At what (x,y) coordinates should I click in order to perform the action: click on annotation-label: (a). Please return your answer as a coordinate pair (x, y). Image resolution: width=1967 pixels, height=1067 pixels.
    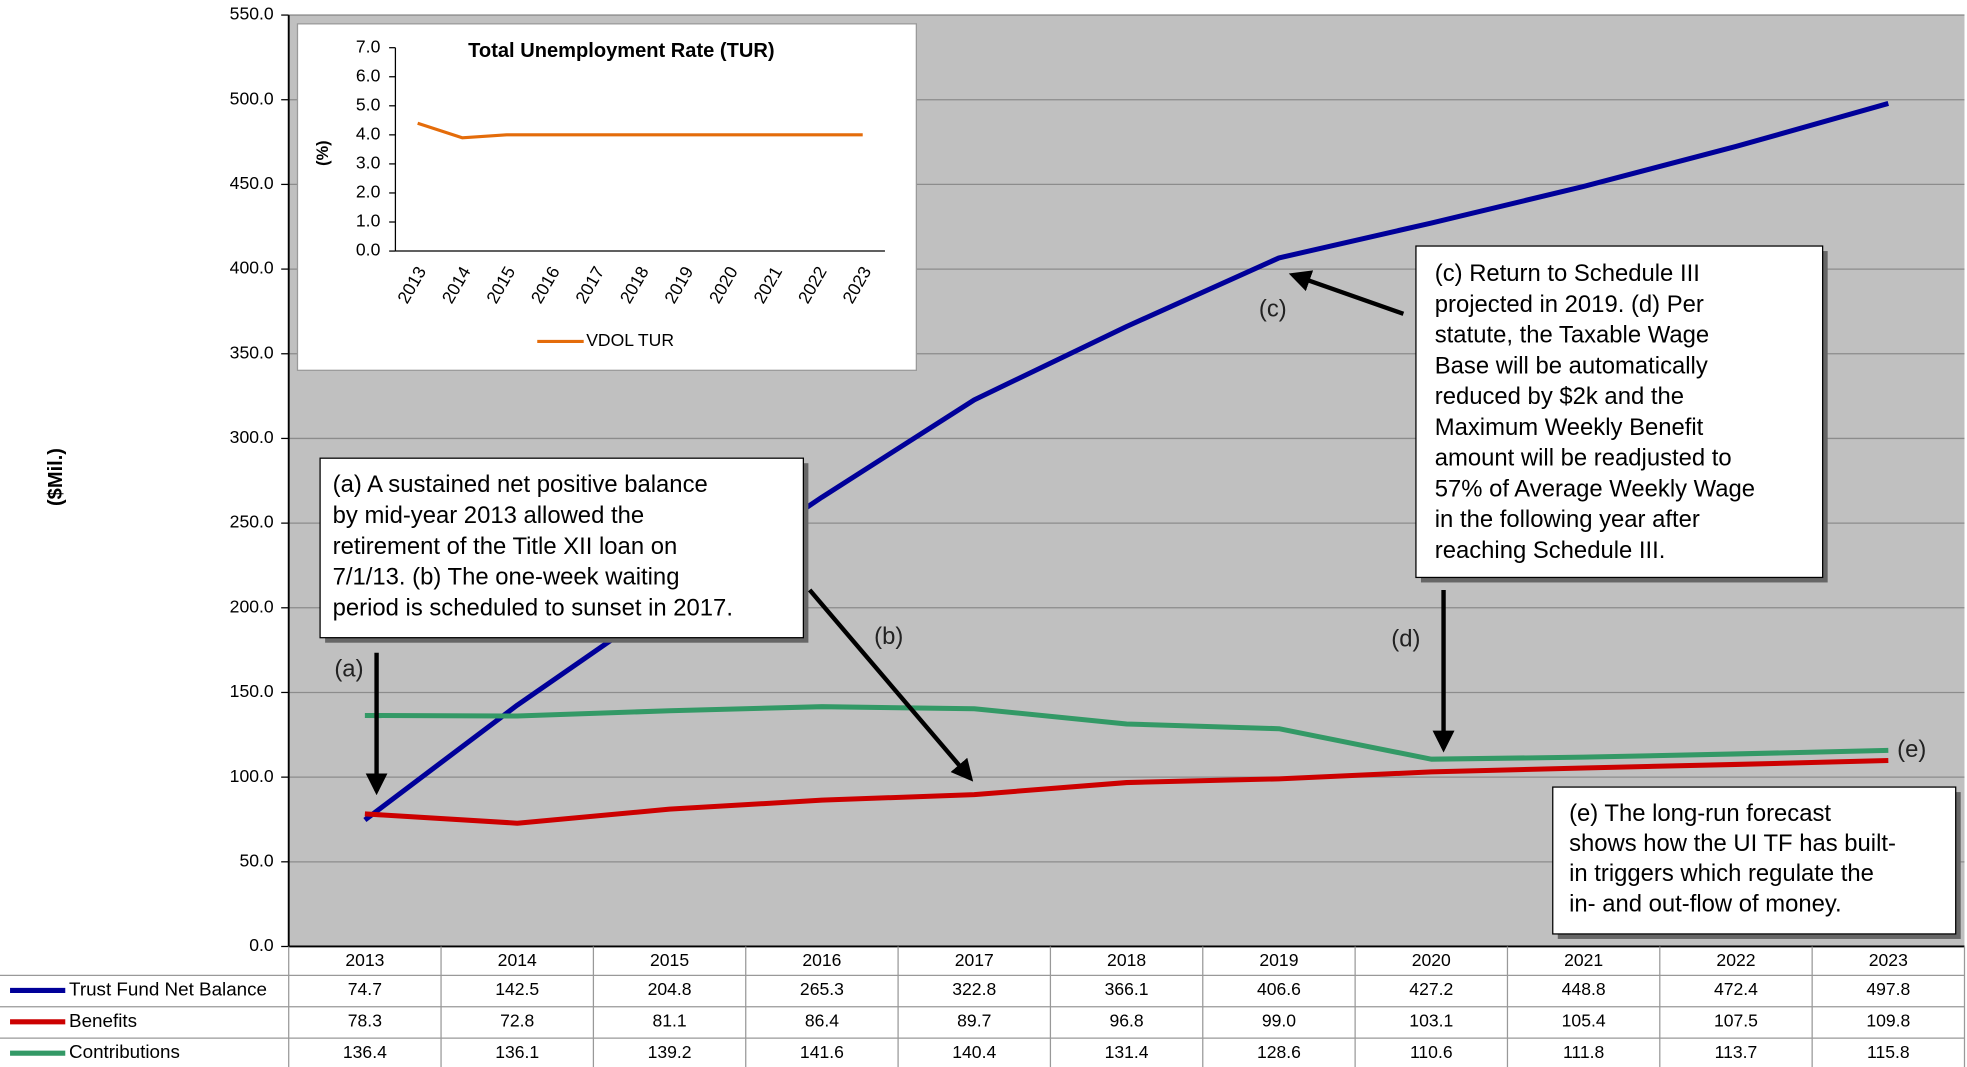
    Looking at the image, I should click on (348, 669).